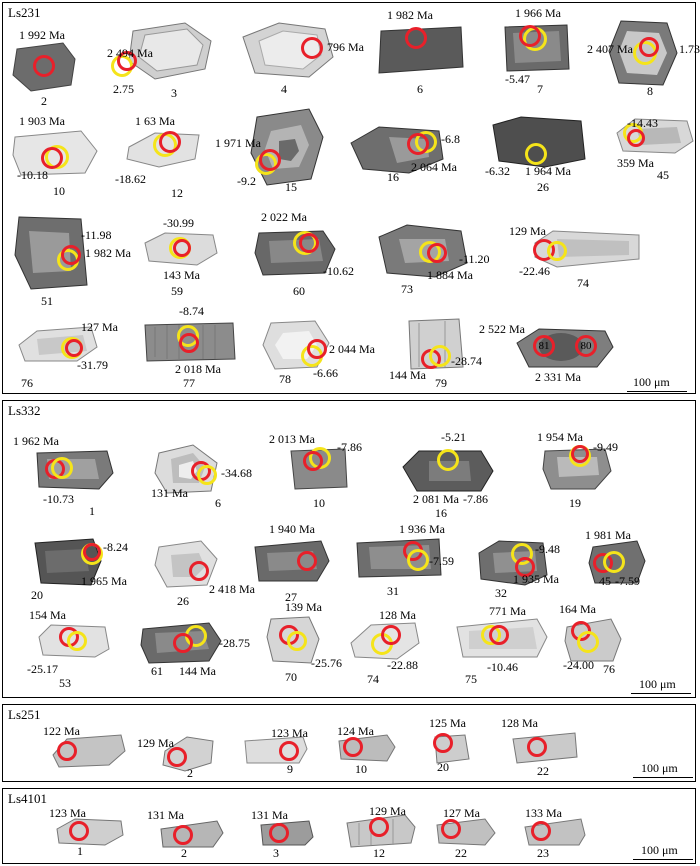  What do you see at coordinates (191, 311) in the screenshot?
I see `delta-label: -8.74` at bounding box center [191, 311].